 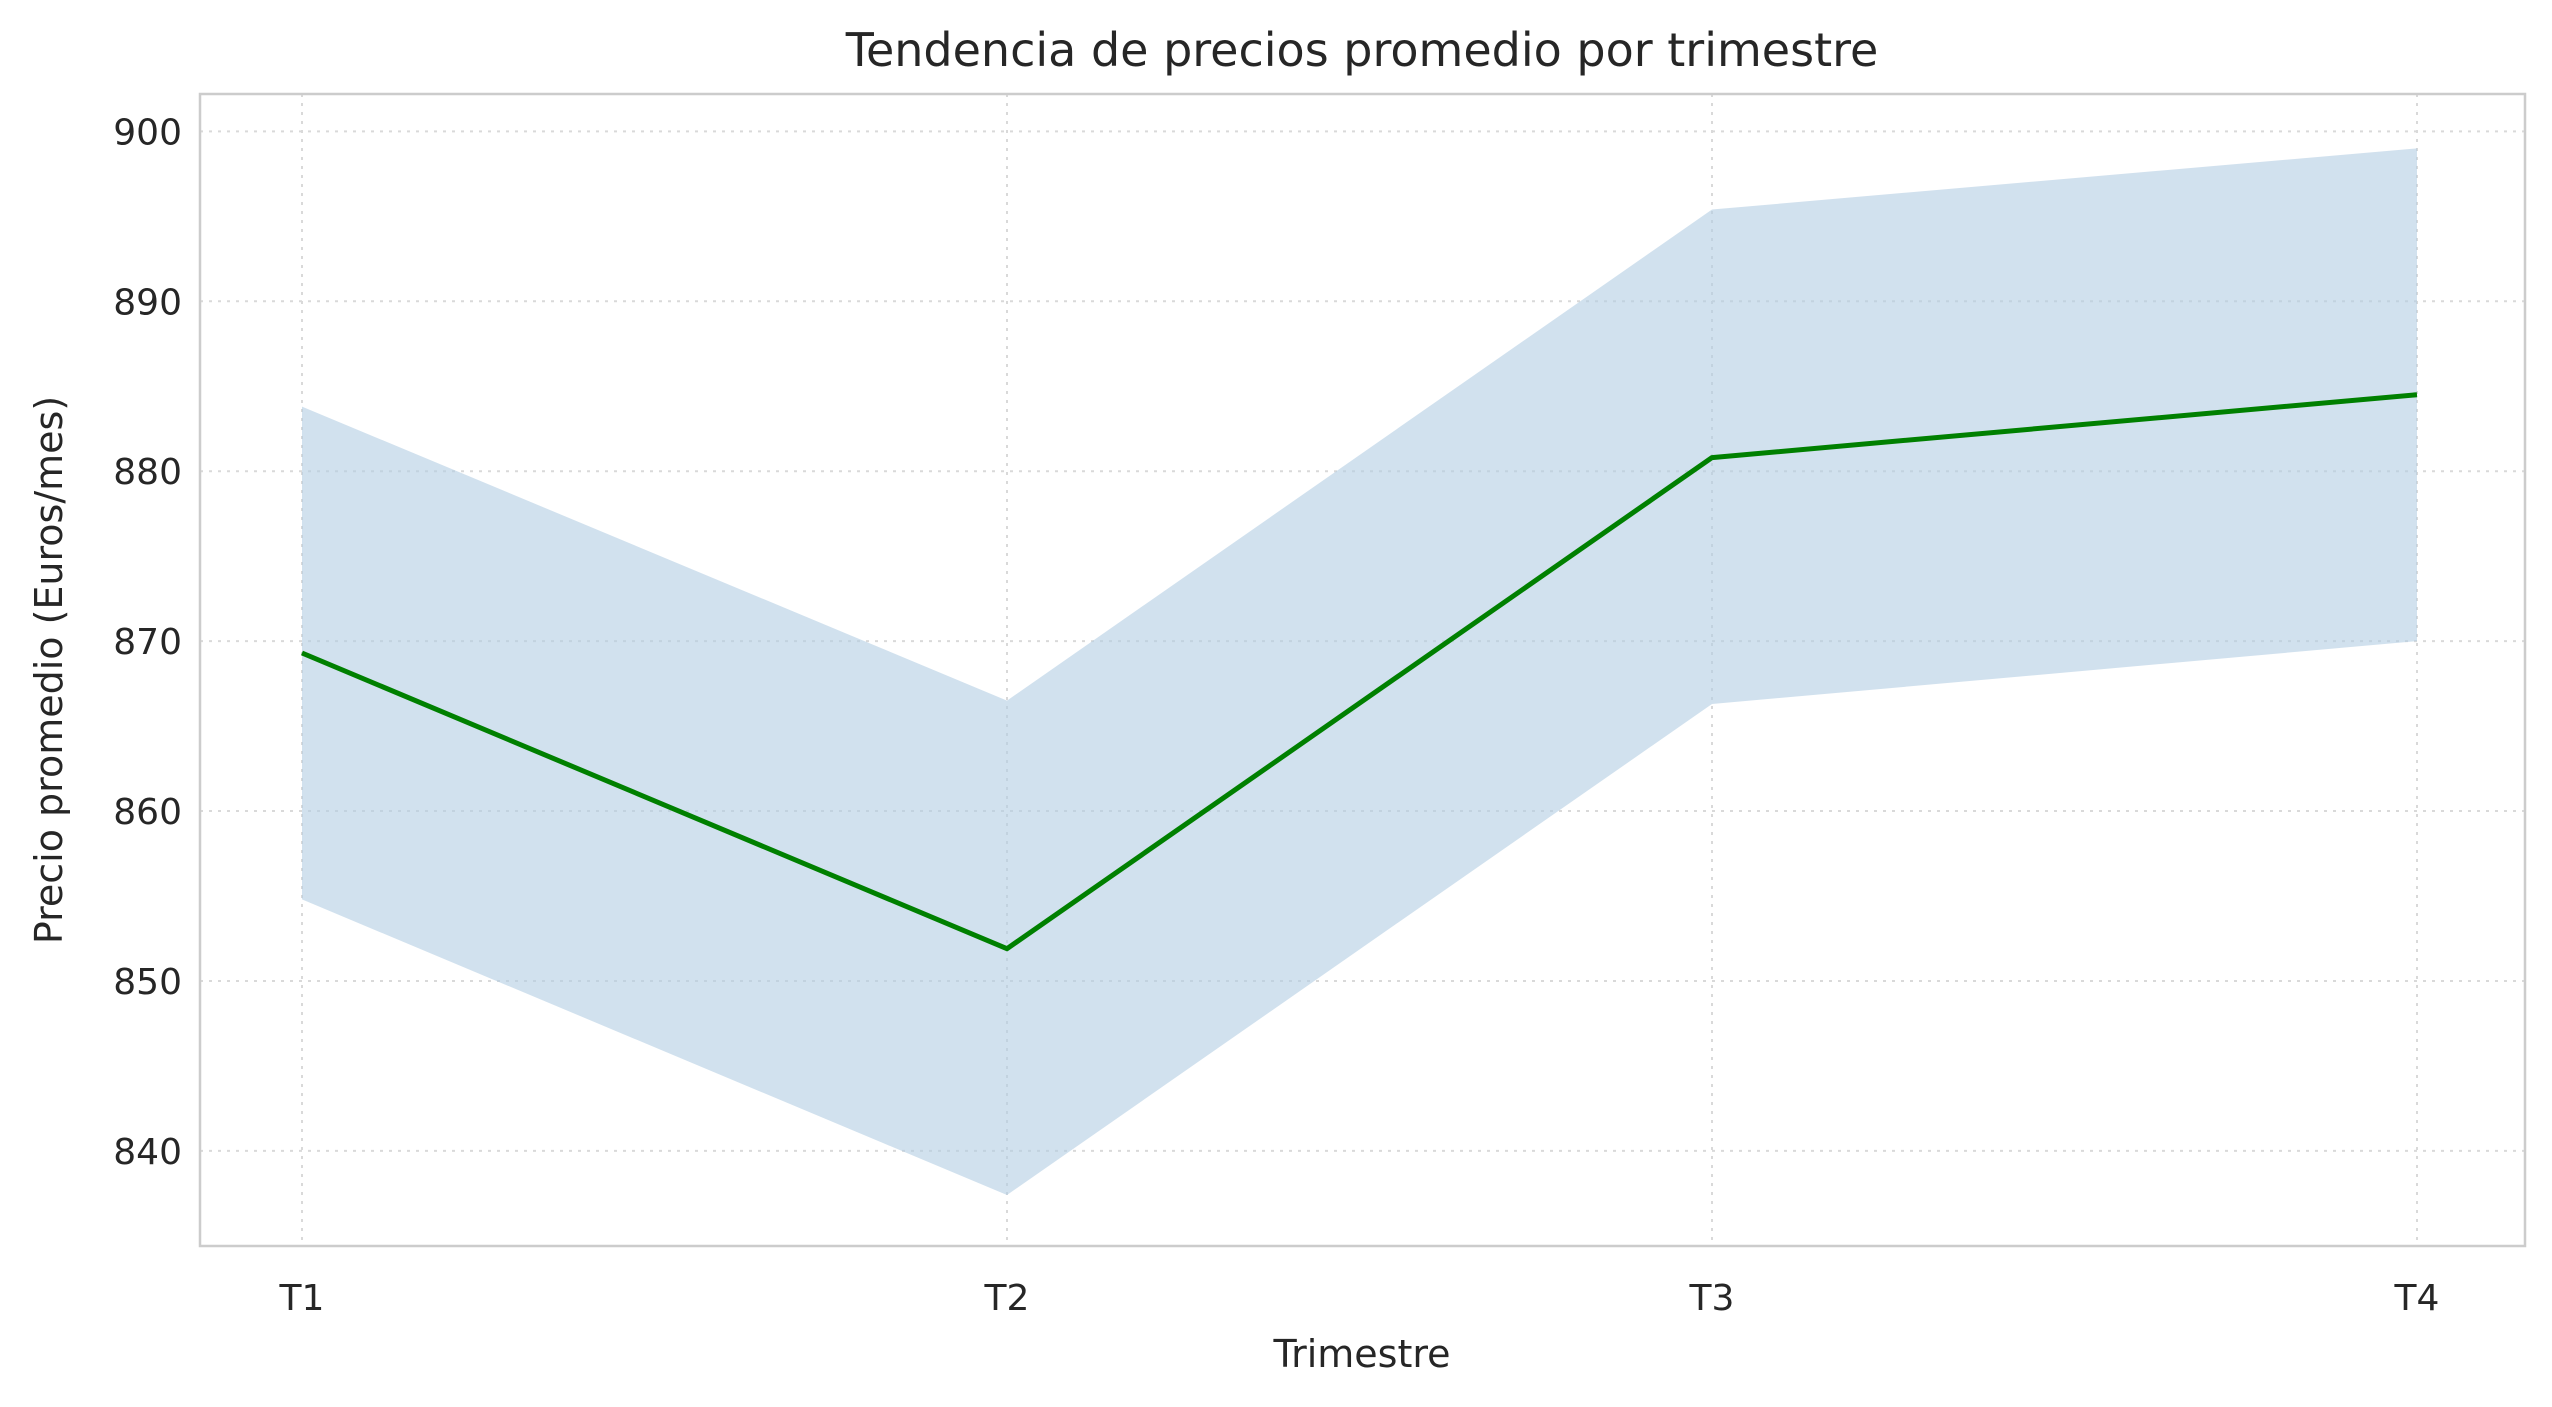 What do you see at coordinates (1007, 1298) in the screenshot?
I see `x-tick-label: T2` at bounding box center [1007, 1298].